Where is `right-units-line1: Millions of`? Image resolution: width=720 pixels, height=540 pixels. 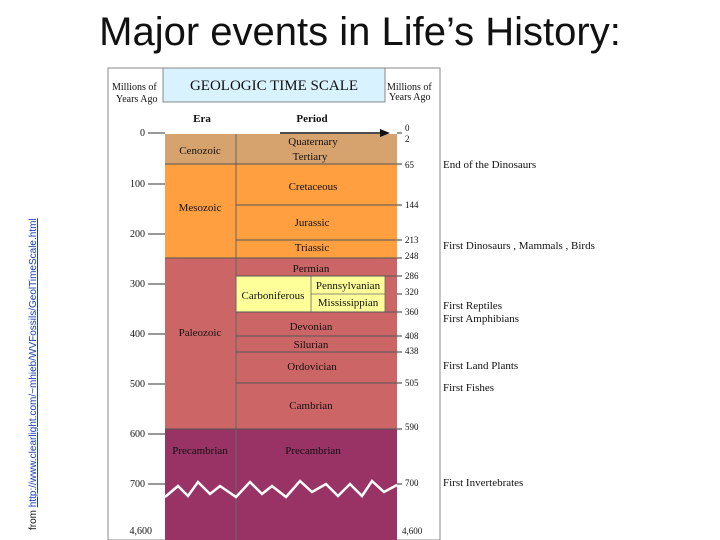 right-units-line1: Millions of is located at coordinates (409, 87).